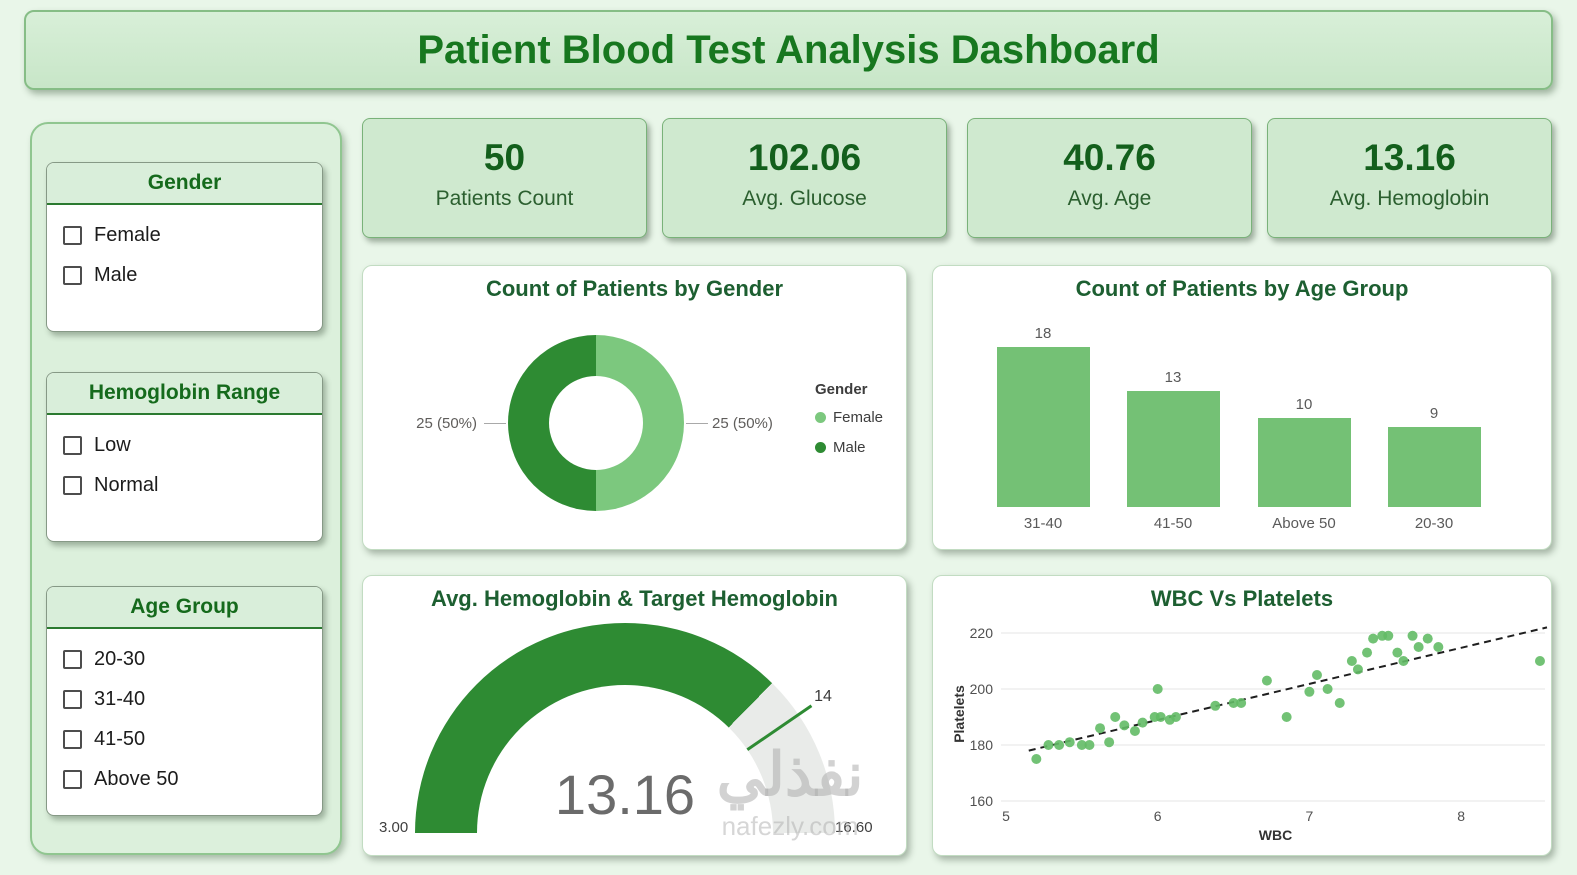 Image resolution: width=1577 pixels, height=875 pixels. What do you see at coordinates (1304, 523) in the screenshot?
I see `bar-category-label: Above 50` at bounding box center [1304, 523].